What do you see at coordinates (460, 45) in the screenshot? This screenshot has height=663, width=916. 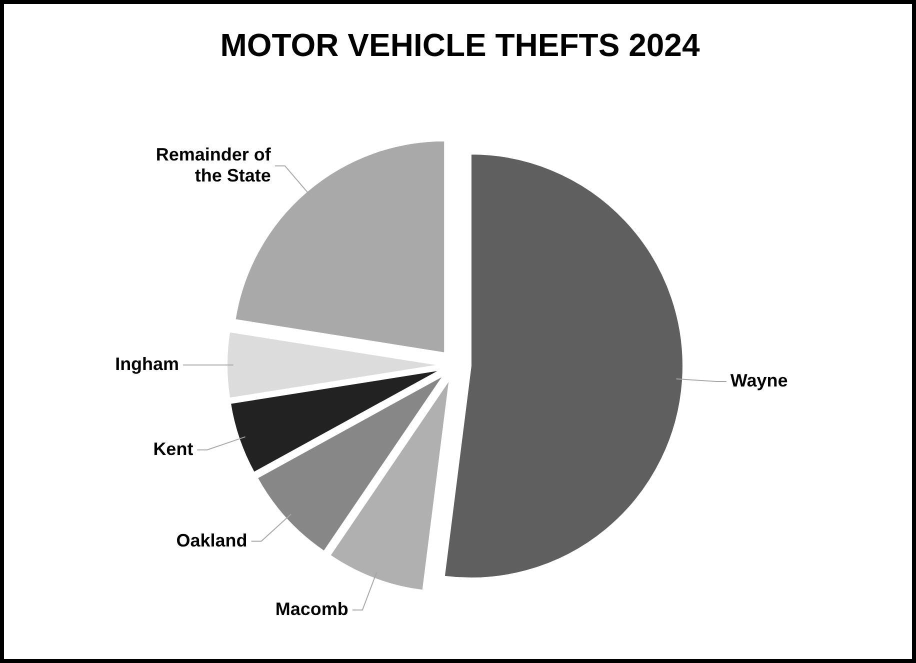 I see `chart-title: MOTOR VEHICLE THEFTS 2024` at bounding box center [460, 45].